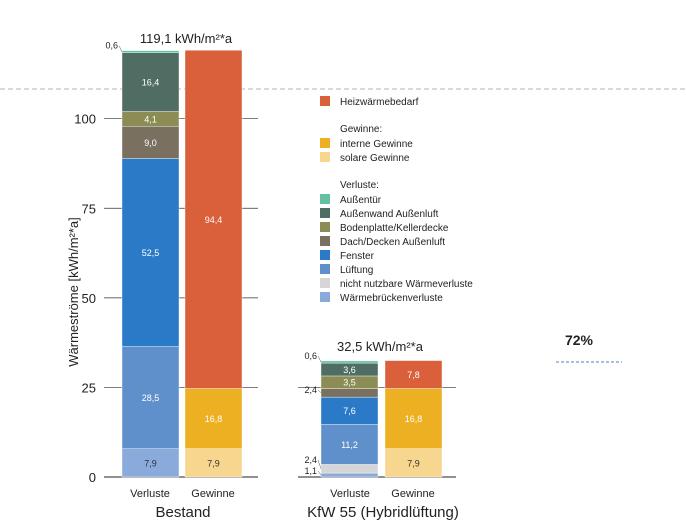 The height and width of the screenshot is (528, 686). I want to click on bar-segment-bestand-verluste-fenster, so click(150, 252).